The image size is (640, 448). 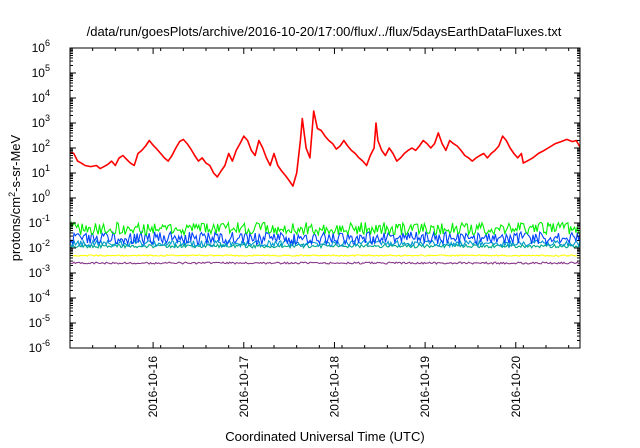 What do you see at coordinates (41, 96) in the screenshot?
I see `y-tick-label: 10⁴` at bounding box center [41, 96].